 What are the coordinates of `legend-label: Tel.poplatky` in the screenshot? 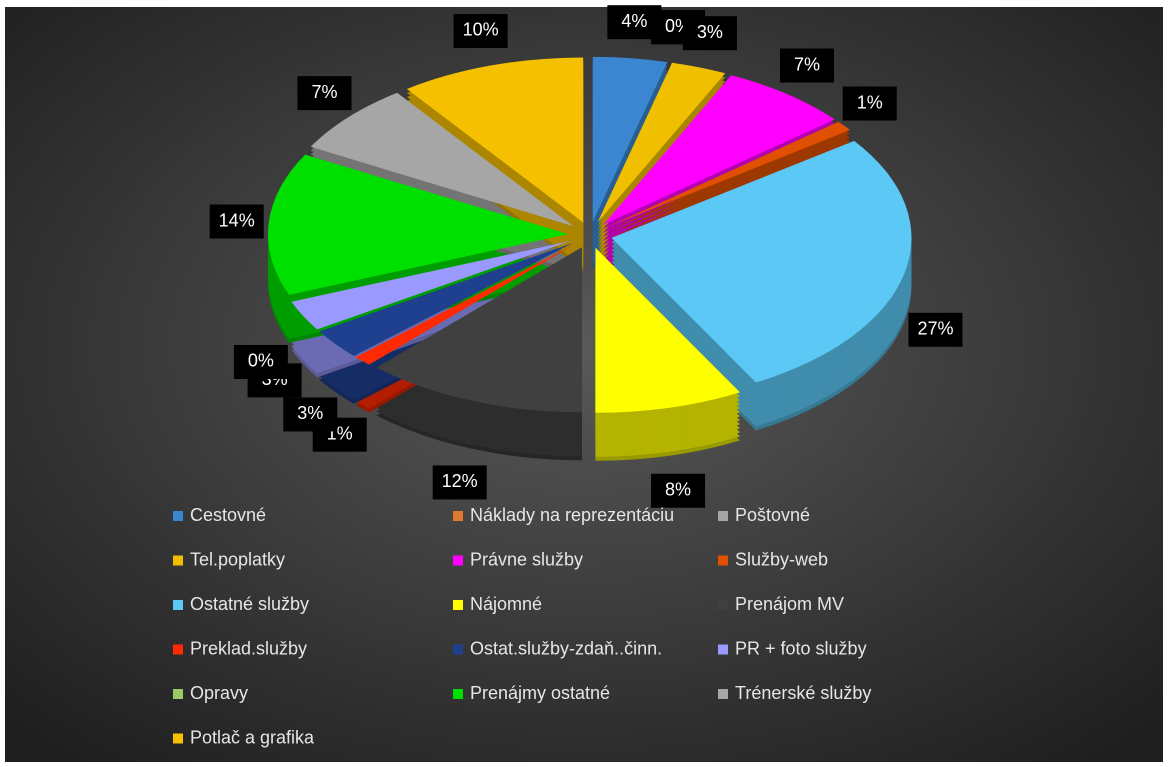 It's located at (237, 559).